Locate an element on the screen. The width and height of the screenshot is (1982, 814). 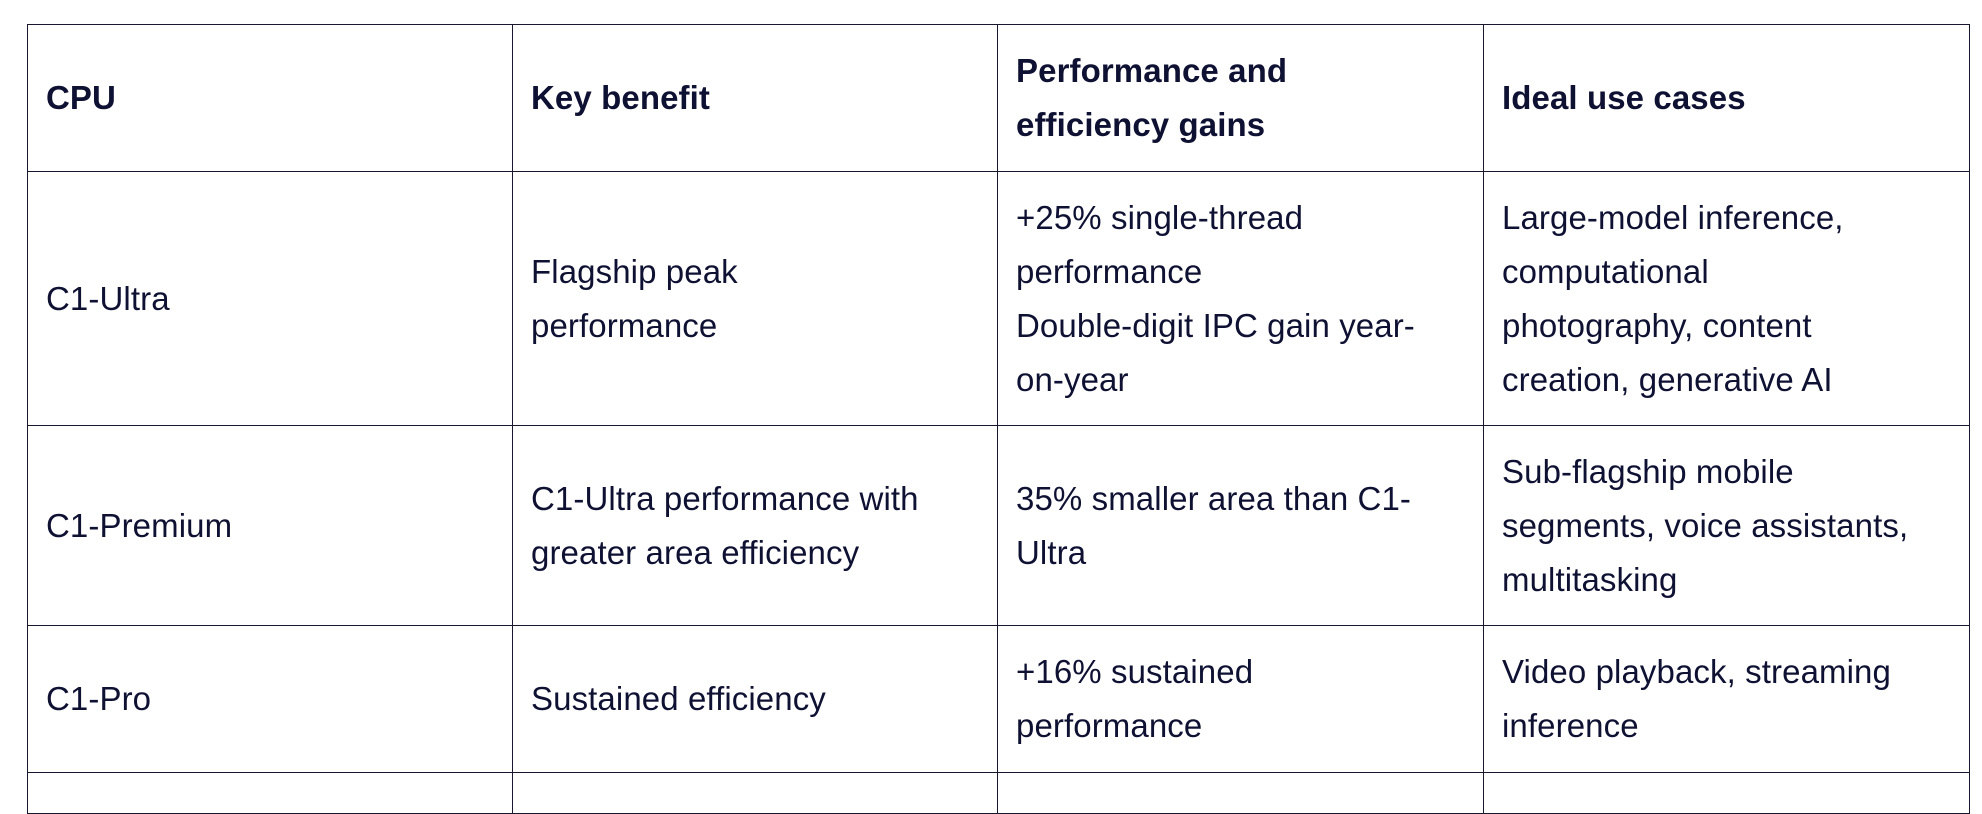
use-cases-line: segments, voice assistants, is located at coordinates (1705, 525).